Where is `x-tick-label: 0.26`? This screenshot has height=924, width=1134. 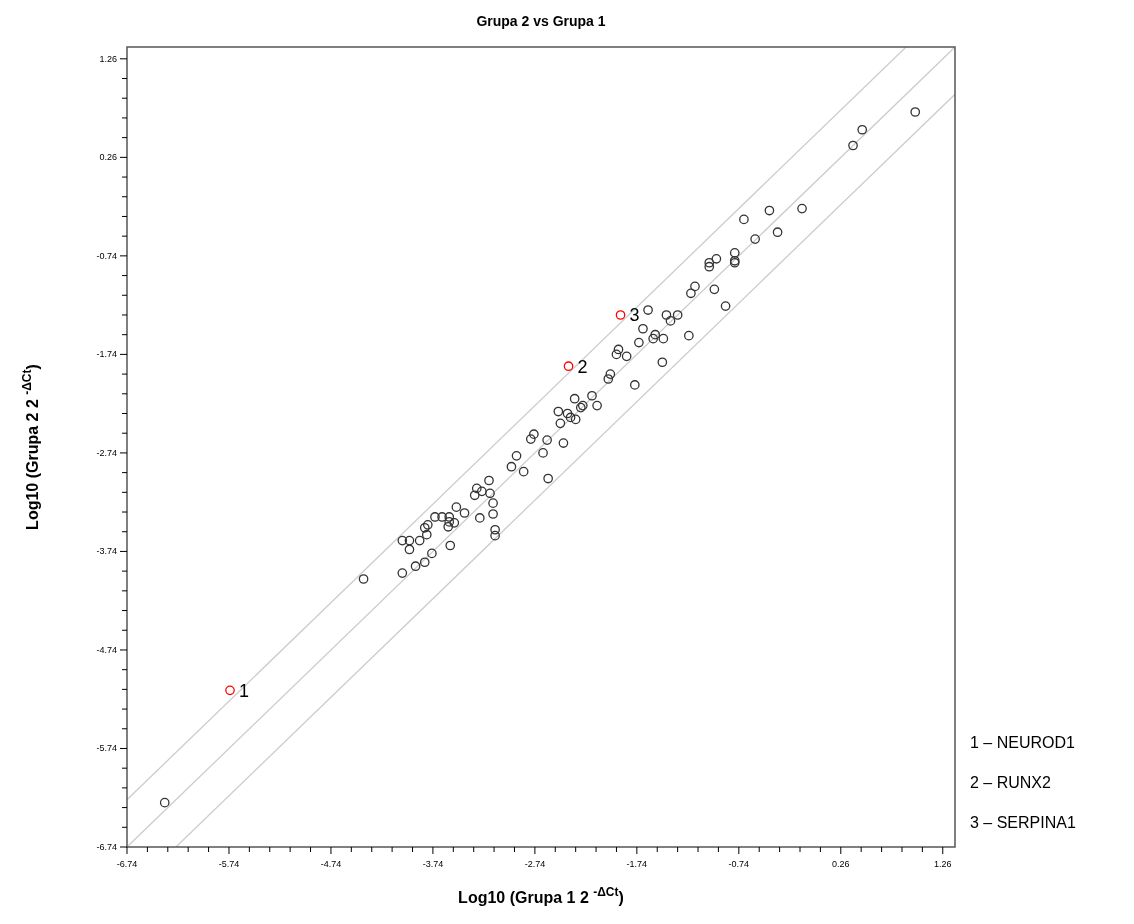 x-tick-label: 0.26 is located at coordinates (841, 864).